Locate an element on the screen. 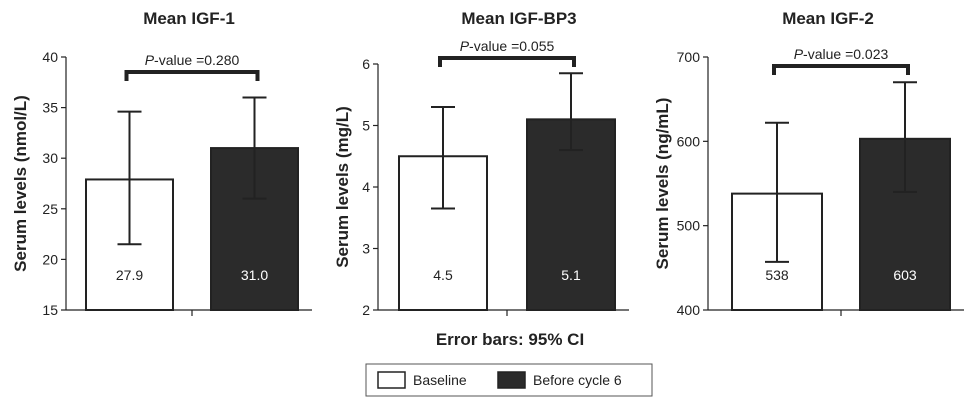  p-value-label: P-value =0.055 is located at coordinates (507, 46).